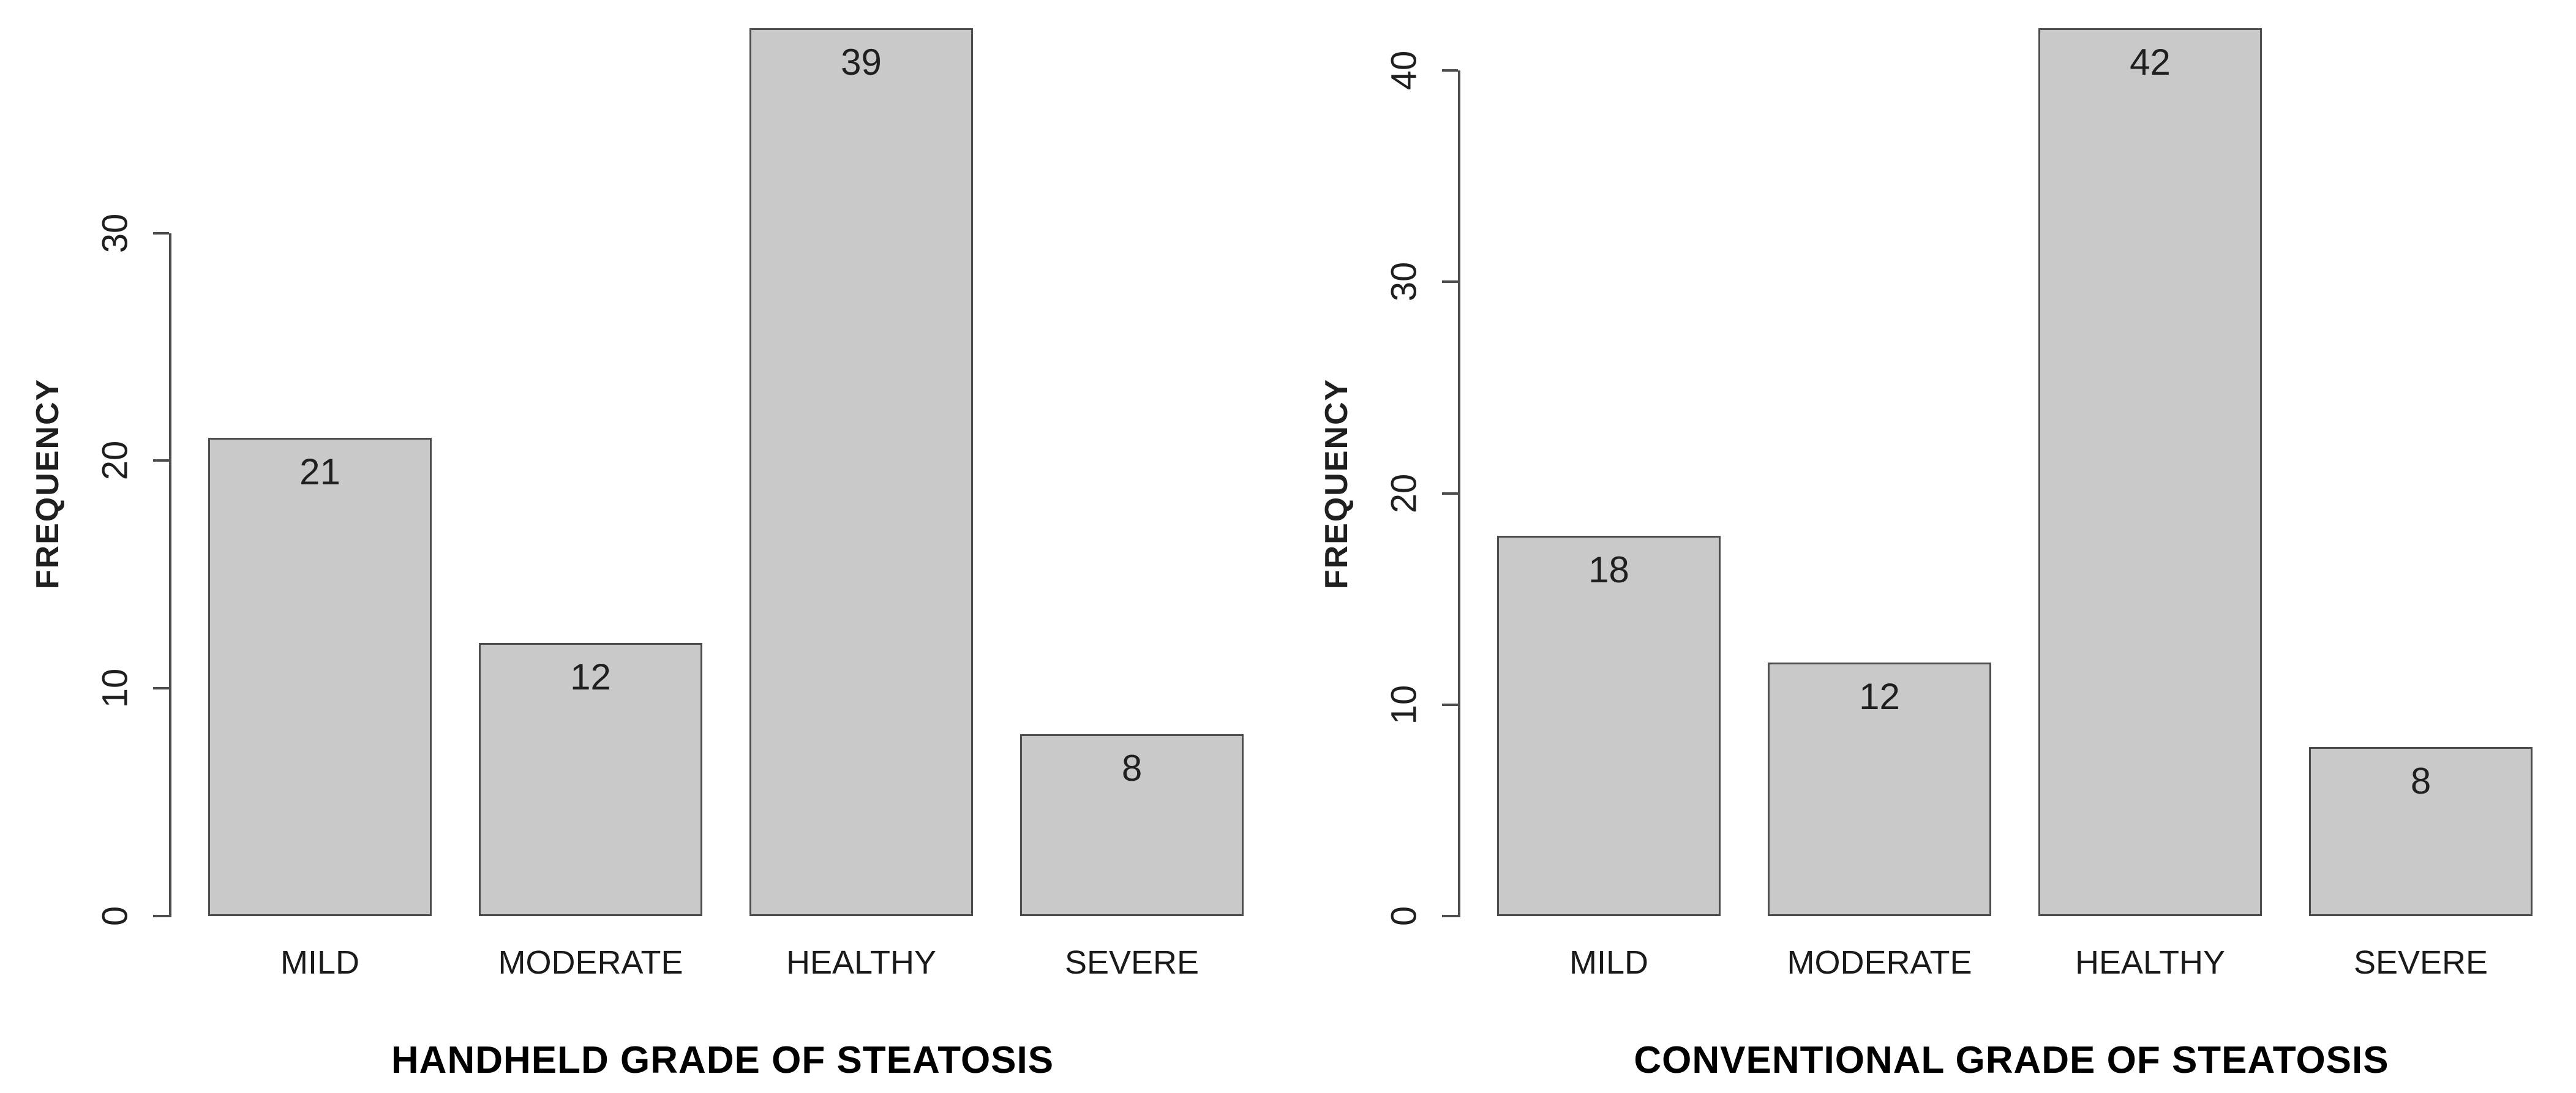 This screenshot has width=2576, height=1093. Describe the element at coordinates (1608, 569) in the screenshot. I see `bar-value-label: 18` at that location.